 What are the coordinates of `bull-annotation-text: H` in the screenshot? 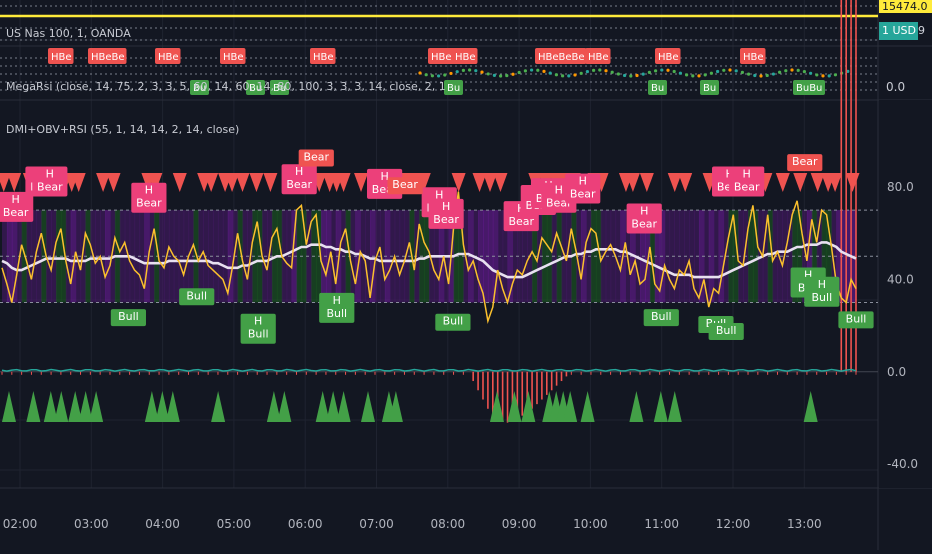 It's located at (337, 300).